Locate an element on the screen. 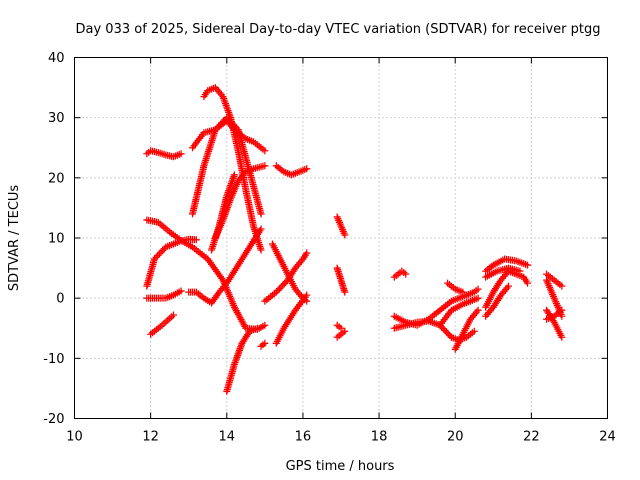 This screenshot has width=640, height=480. x-tick-label: 20 is located at coordinates (455, 437).